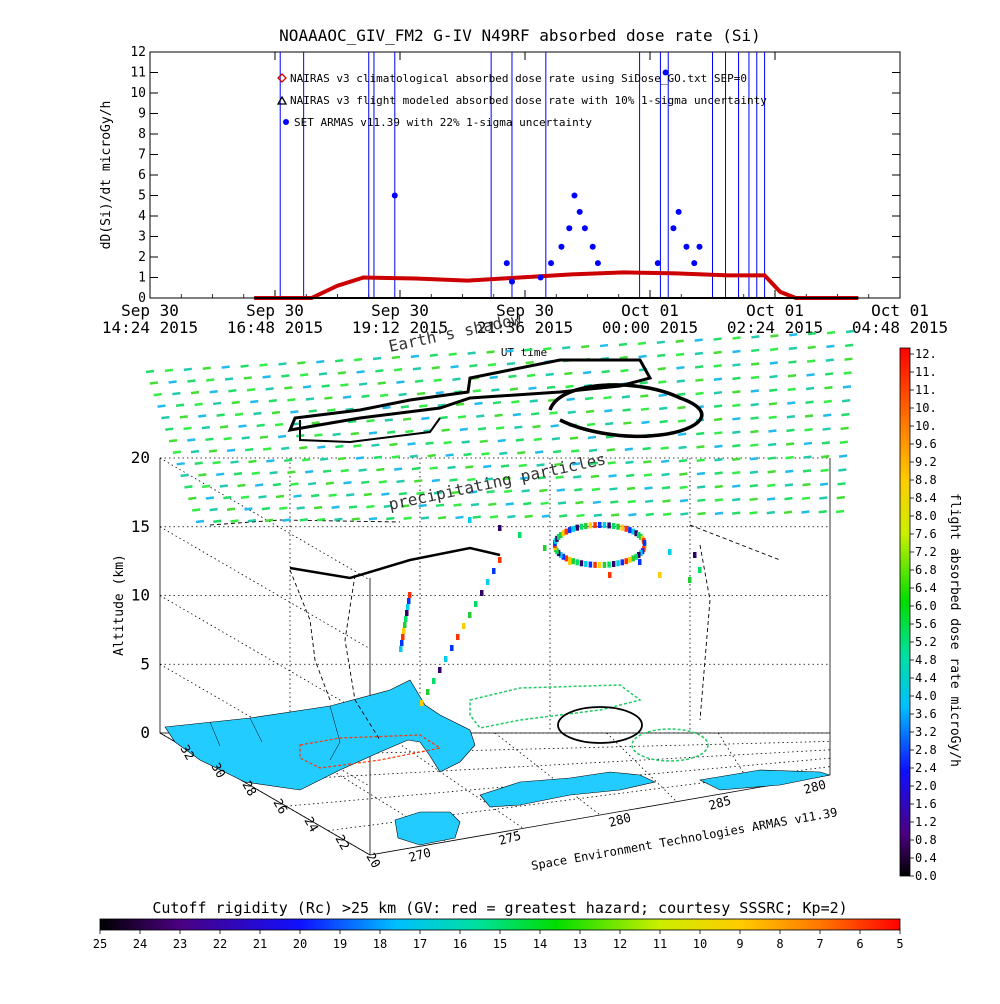 The height and width of the screenshot is (1004, 1000). What do you see at coordinates (249, 788) in the screenshot?
I see `latitude-tick-label: 28` at bounding box center [249, 788].